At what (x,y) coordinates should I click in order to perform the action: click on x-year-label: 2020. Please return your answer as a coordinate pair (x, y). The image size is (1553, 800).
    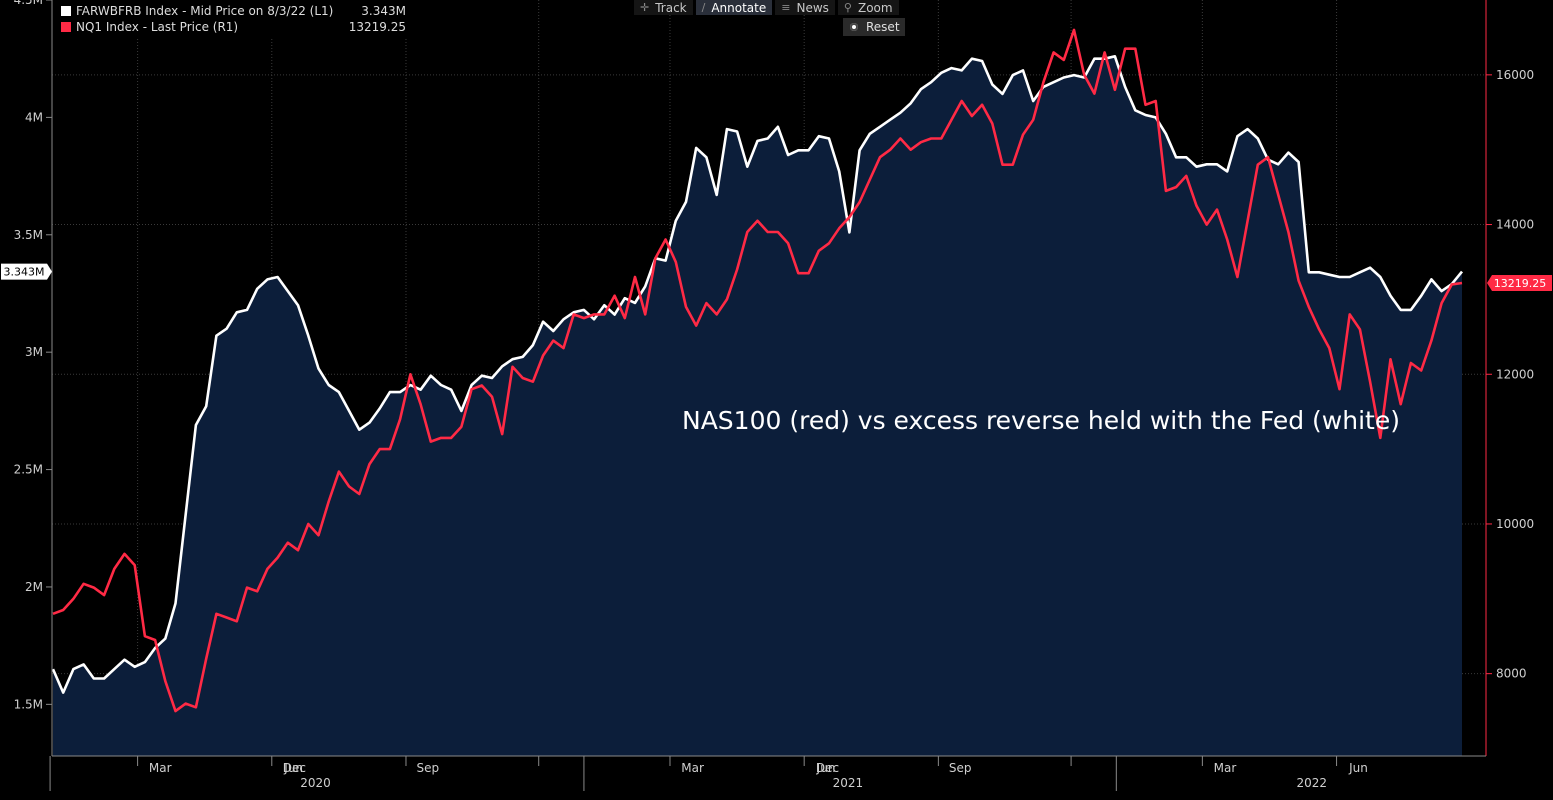
    Looking at the image, I should click on (315, 783).